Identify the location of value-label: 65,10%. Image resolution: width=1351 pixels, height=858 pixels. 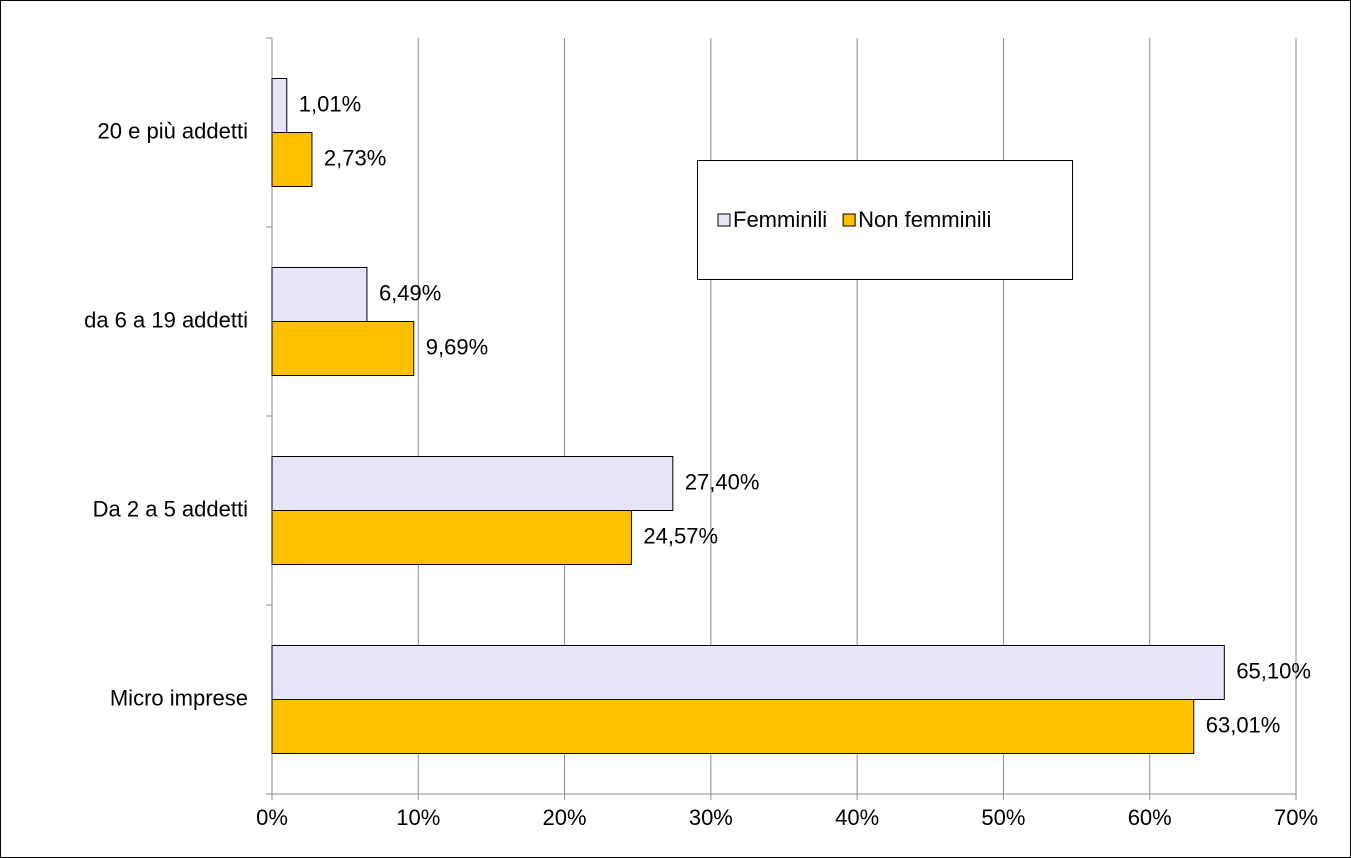
(1273, 670).